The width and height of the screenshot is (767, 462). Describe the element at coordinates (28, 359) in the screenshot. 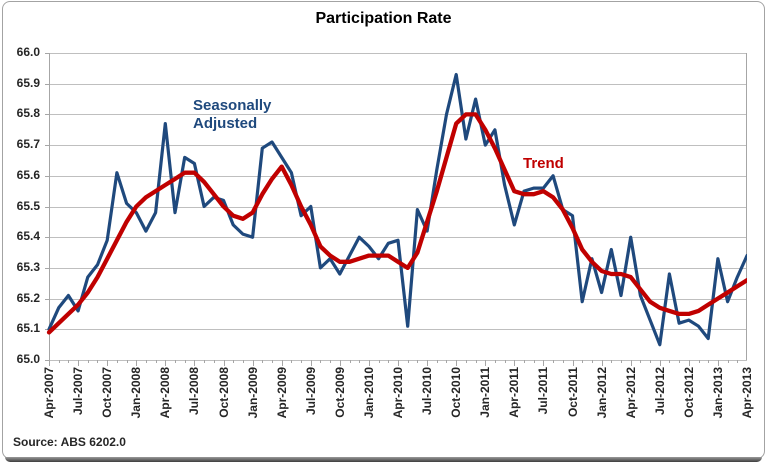

I see `y-axis-label: 65.0` at that location.